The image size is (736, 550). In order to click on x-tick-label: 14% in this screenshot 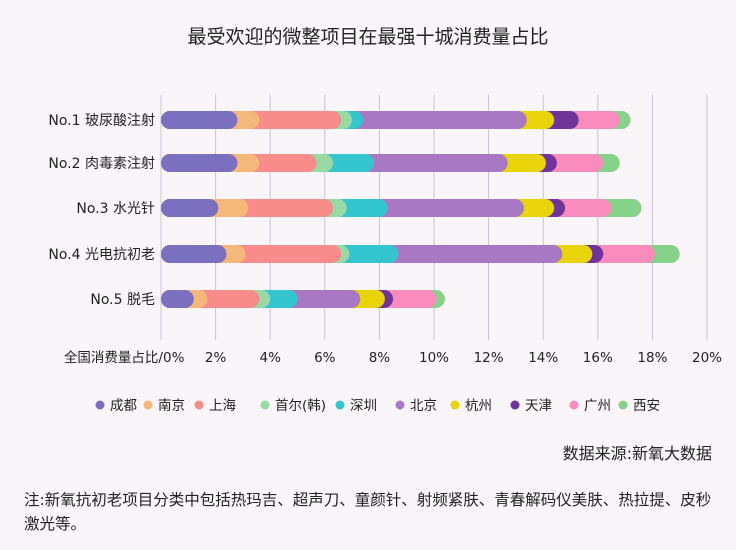, I will do `click(543, 358)`.